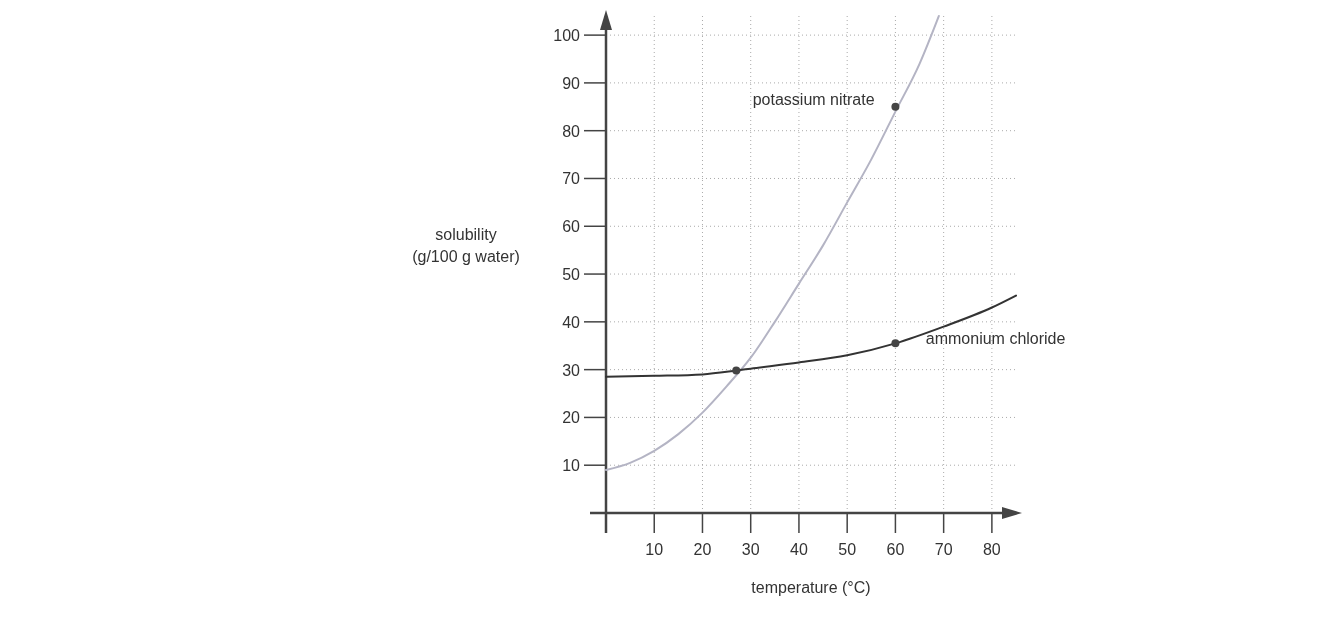  What do you see at coordinates (895, 549) in the screenshot?
I see `x-tick-label: 60` at bounding box center [895, 549].